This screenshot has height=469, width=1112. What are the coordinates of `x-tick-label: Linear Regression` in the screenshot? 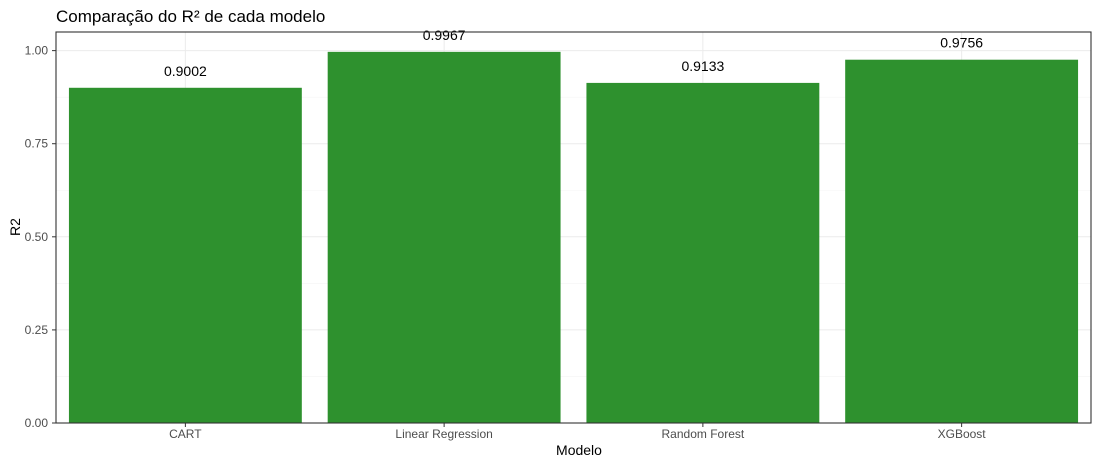 It's located at (443, 434).